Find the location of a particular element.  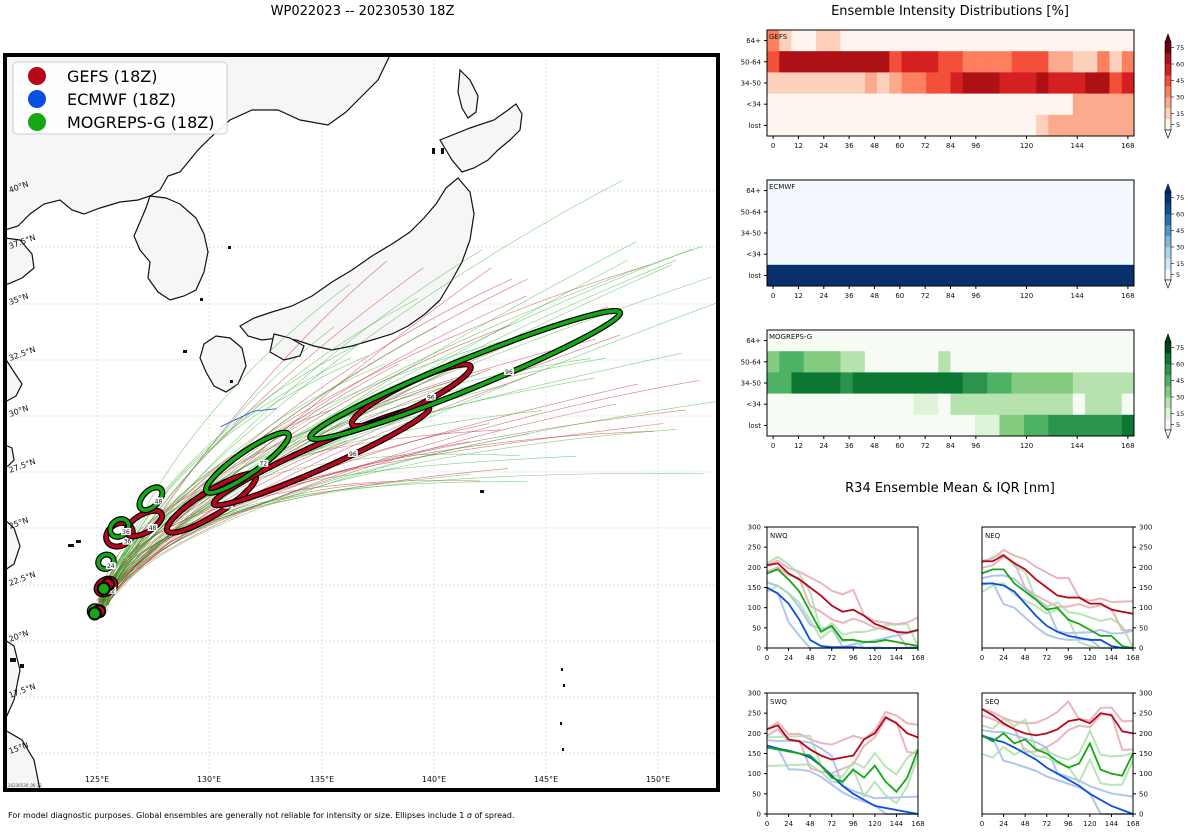

shikoku is located at coordinates (287, 347).